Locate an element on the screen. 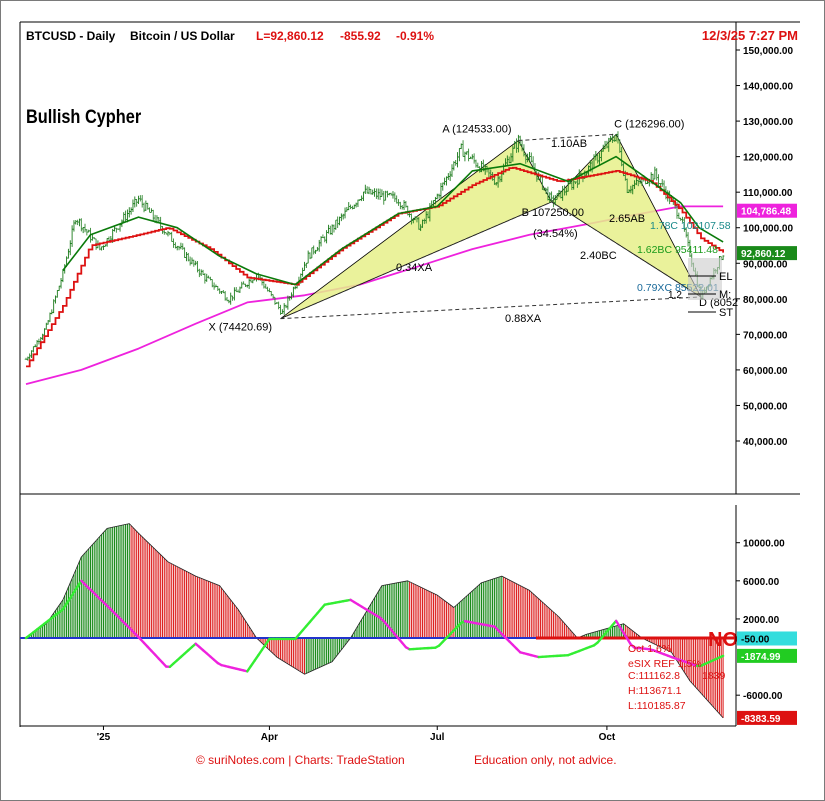 Image resolution: width=825 pixels, height=801 pixels. header-datetime: 12/3/25 7:27 PM is located at coordinates (750, 35).